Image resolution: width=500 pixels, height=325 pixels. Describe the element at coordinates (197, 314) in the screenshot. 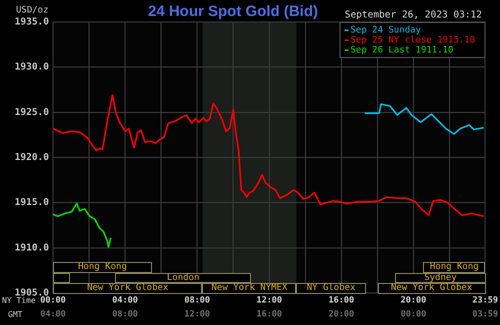

I see `x2-tick-label: 12:00` at that location.